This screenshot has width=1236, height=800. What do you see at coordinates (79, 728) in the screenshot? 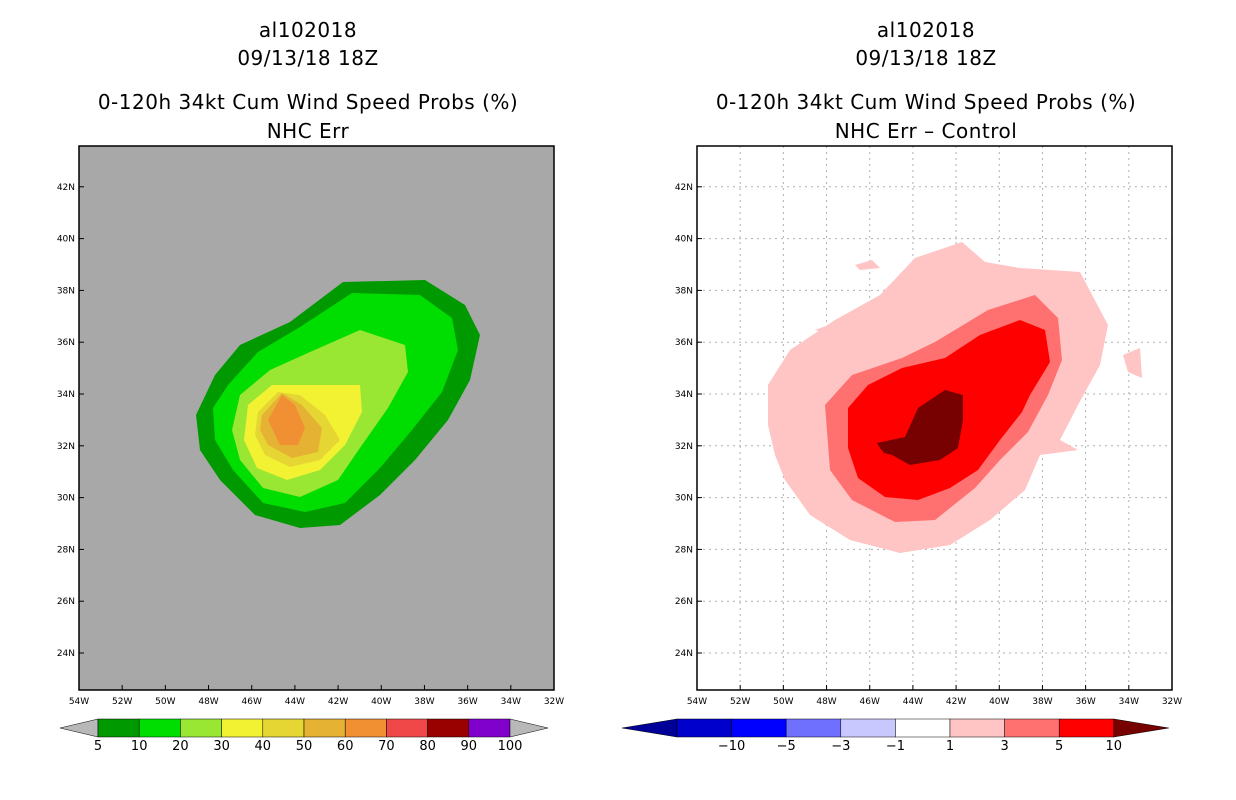
I see `colorbar-left-arrow` at bounding box center [79, 728].